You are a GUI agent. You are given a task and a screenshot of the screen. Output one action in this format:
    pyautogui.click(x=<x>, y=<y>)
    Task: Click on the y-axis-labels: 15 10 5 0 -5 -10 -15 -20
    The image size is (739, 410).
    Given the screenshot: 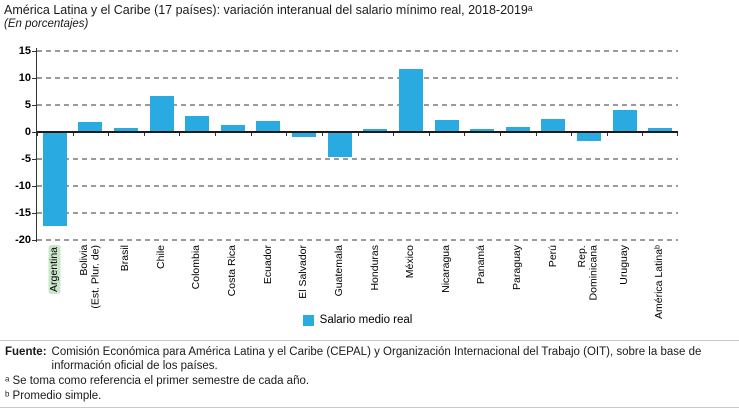 What is the action you would take?
    pyautogui.click(x=15, y=145)
    